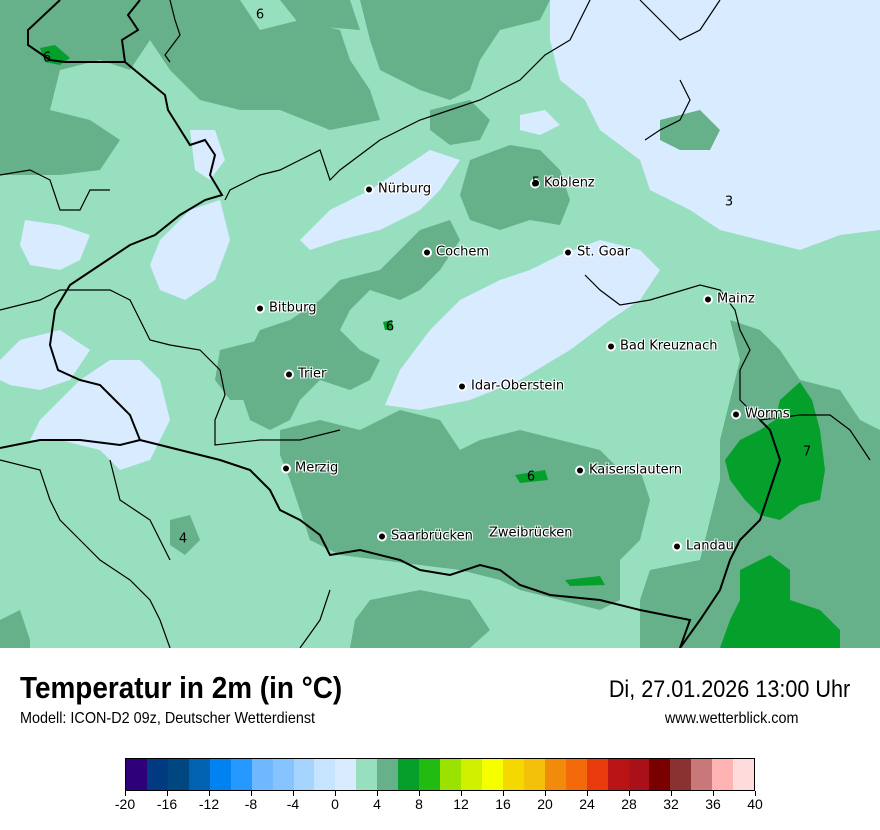  I want to click on legend-tick-label: -12, so click(209, 804).